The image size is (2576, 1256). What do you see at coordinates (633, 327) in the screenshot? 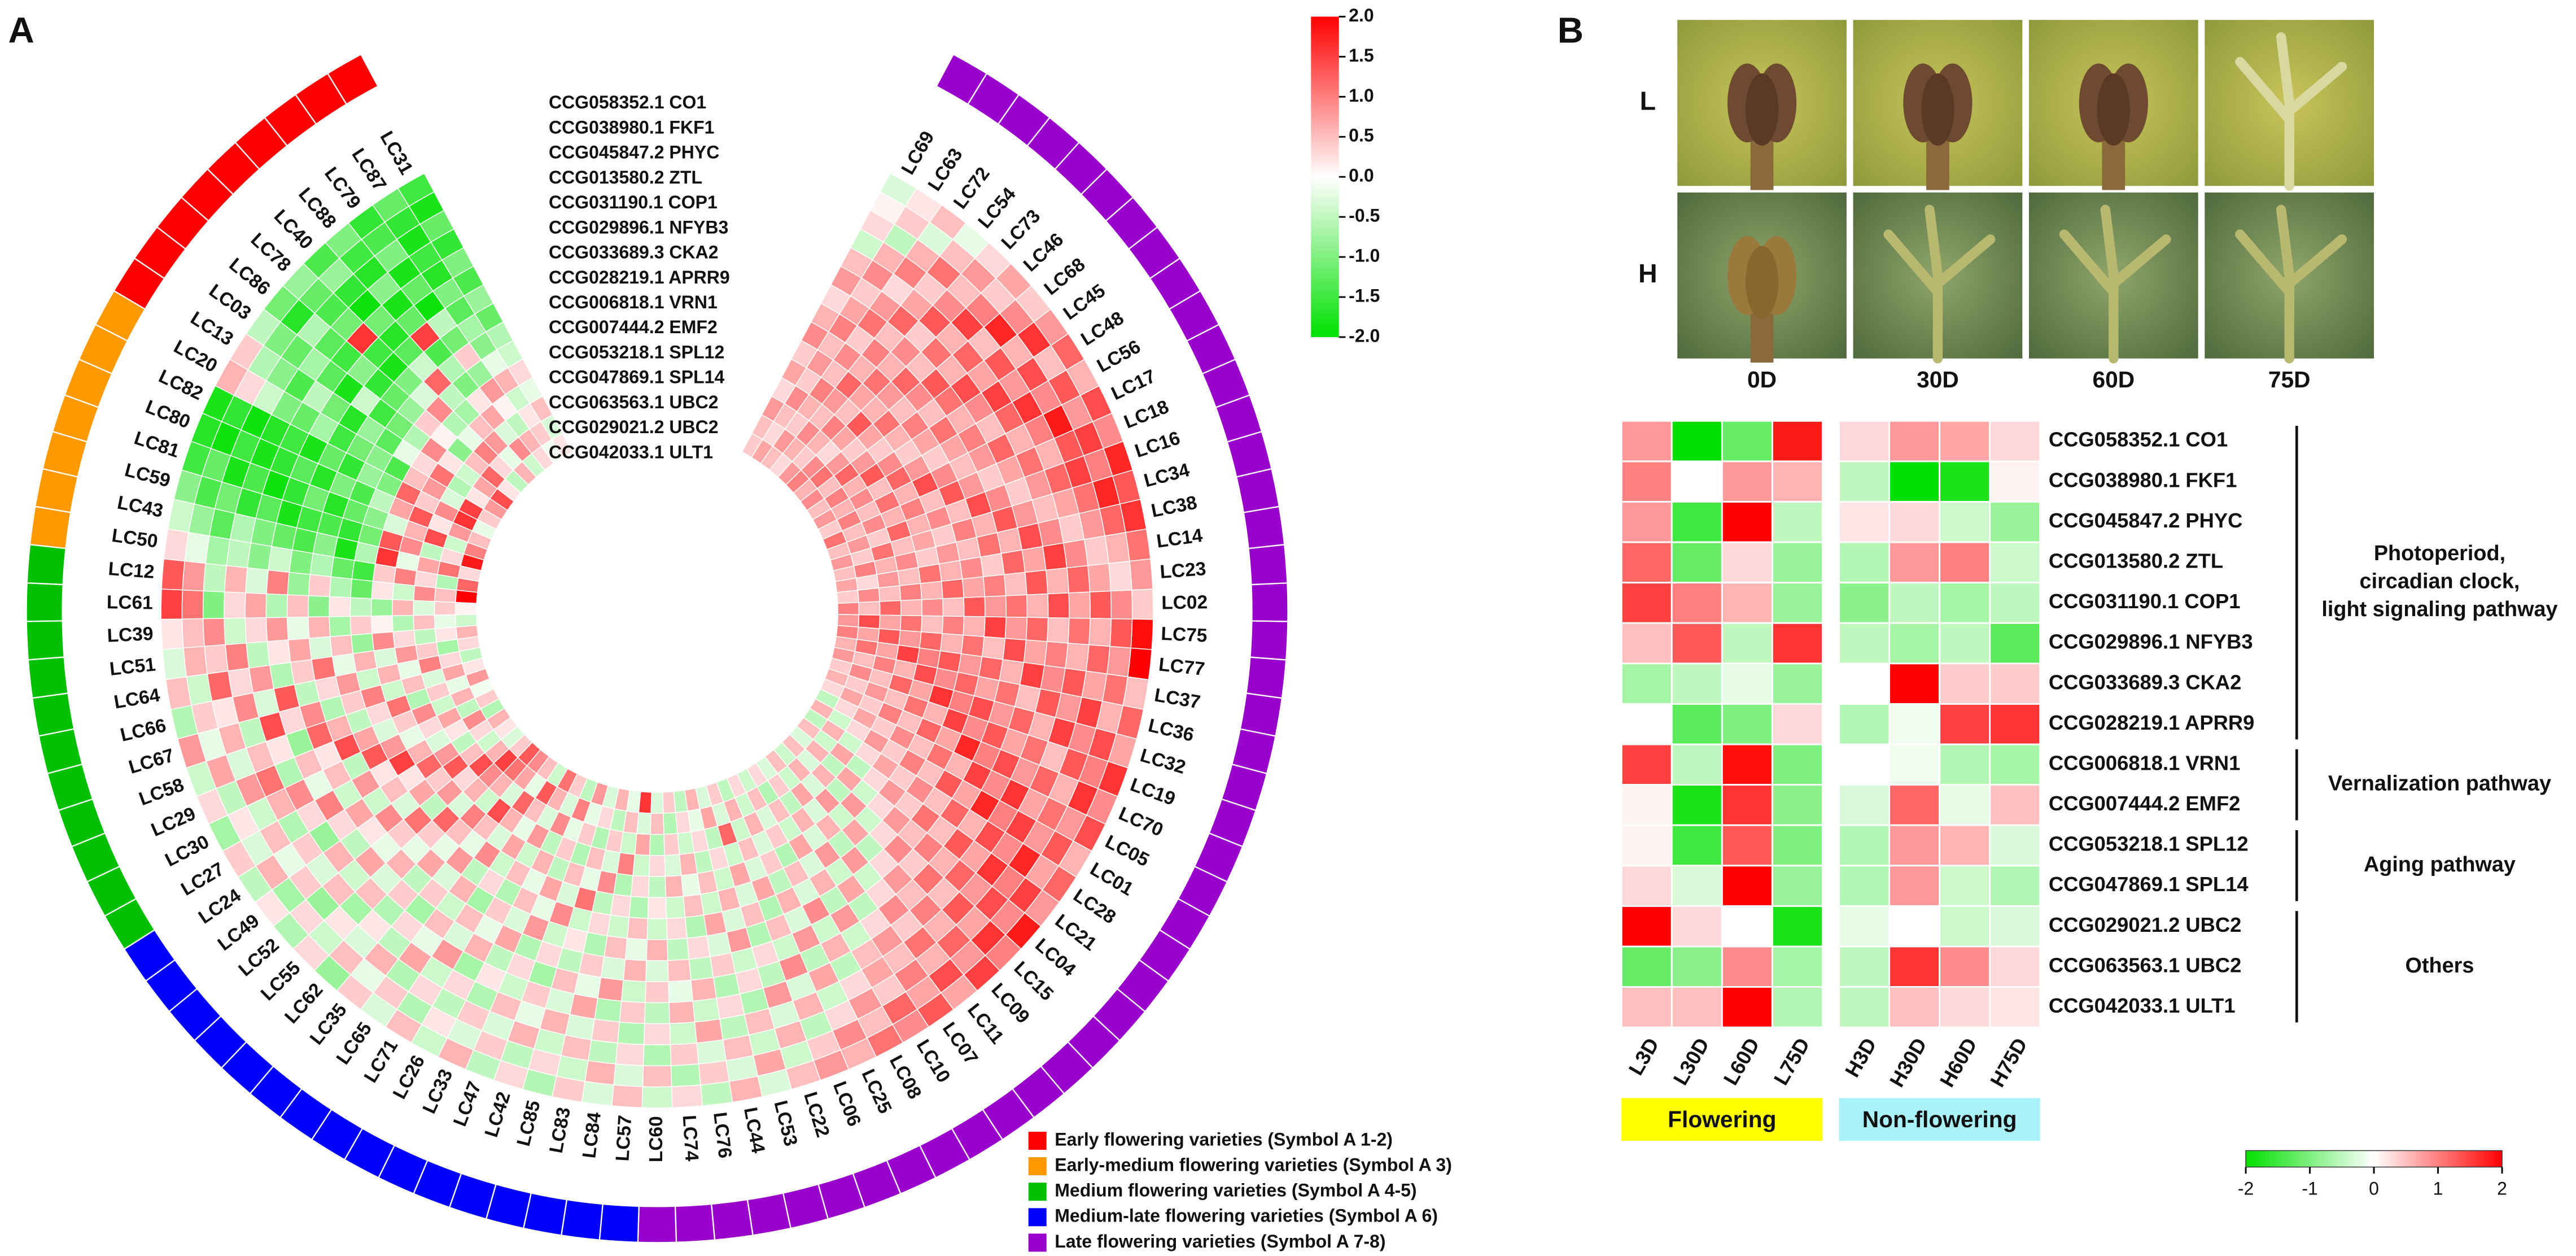
I see `gene-label: CCG007444.2 EMF2` at bounding box center [633, 327].